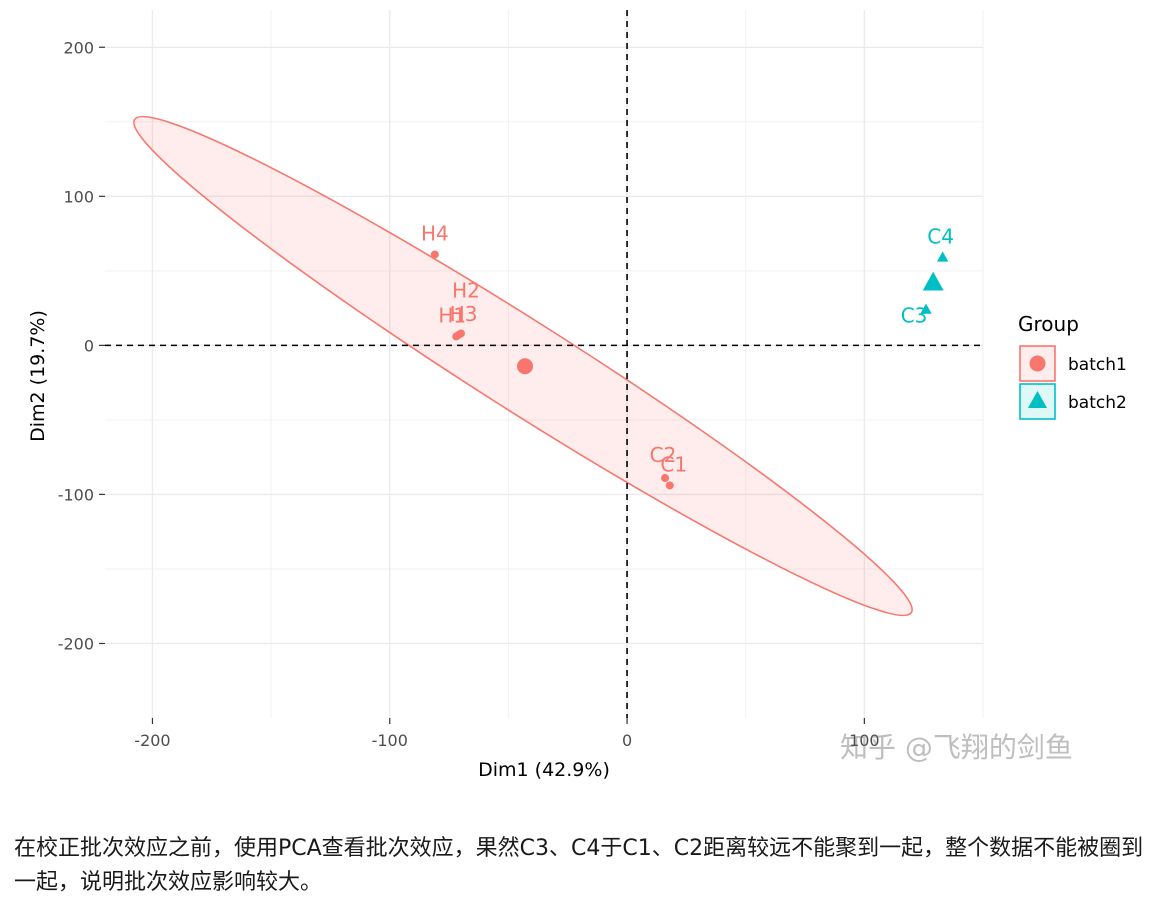 The image size is (1170, 908). I want to click on centroid-batch2, so click(933, 281).